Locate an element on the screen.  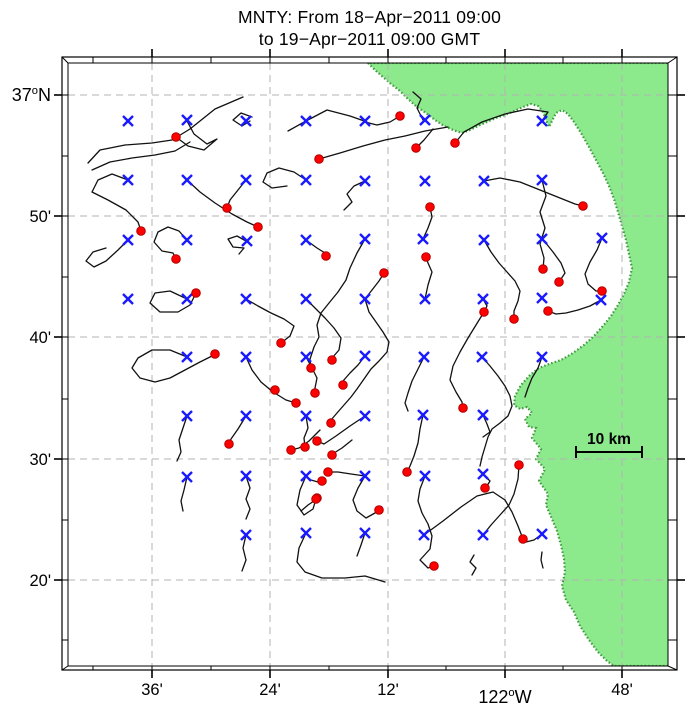
y-tick-label: 30' is located at coordinates (40, 460).